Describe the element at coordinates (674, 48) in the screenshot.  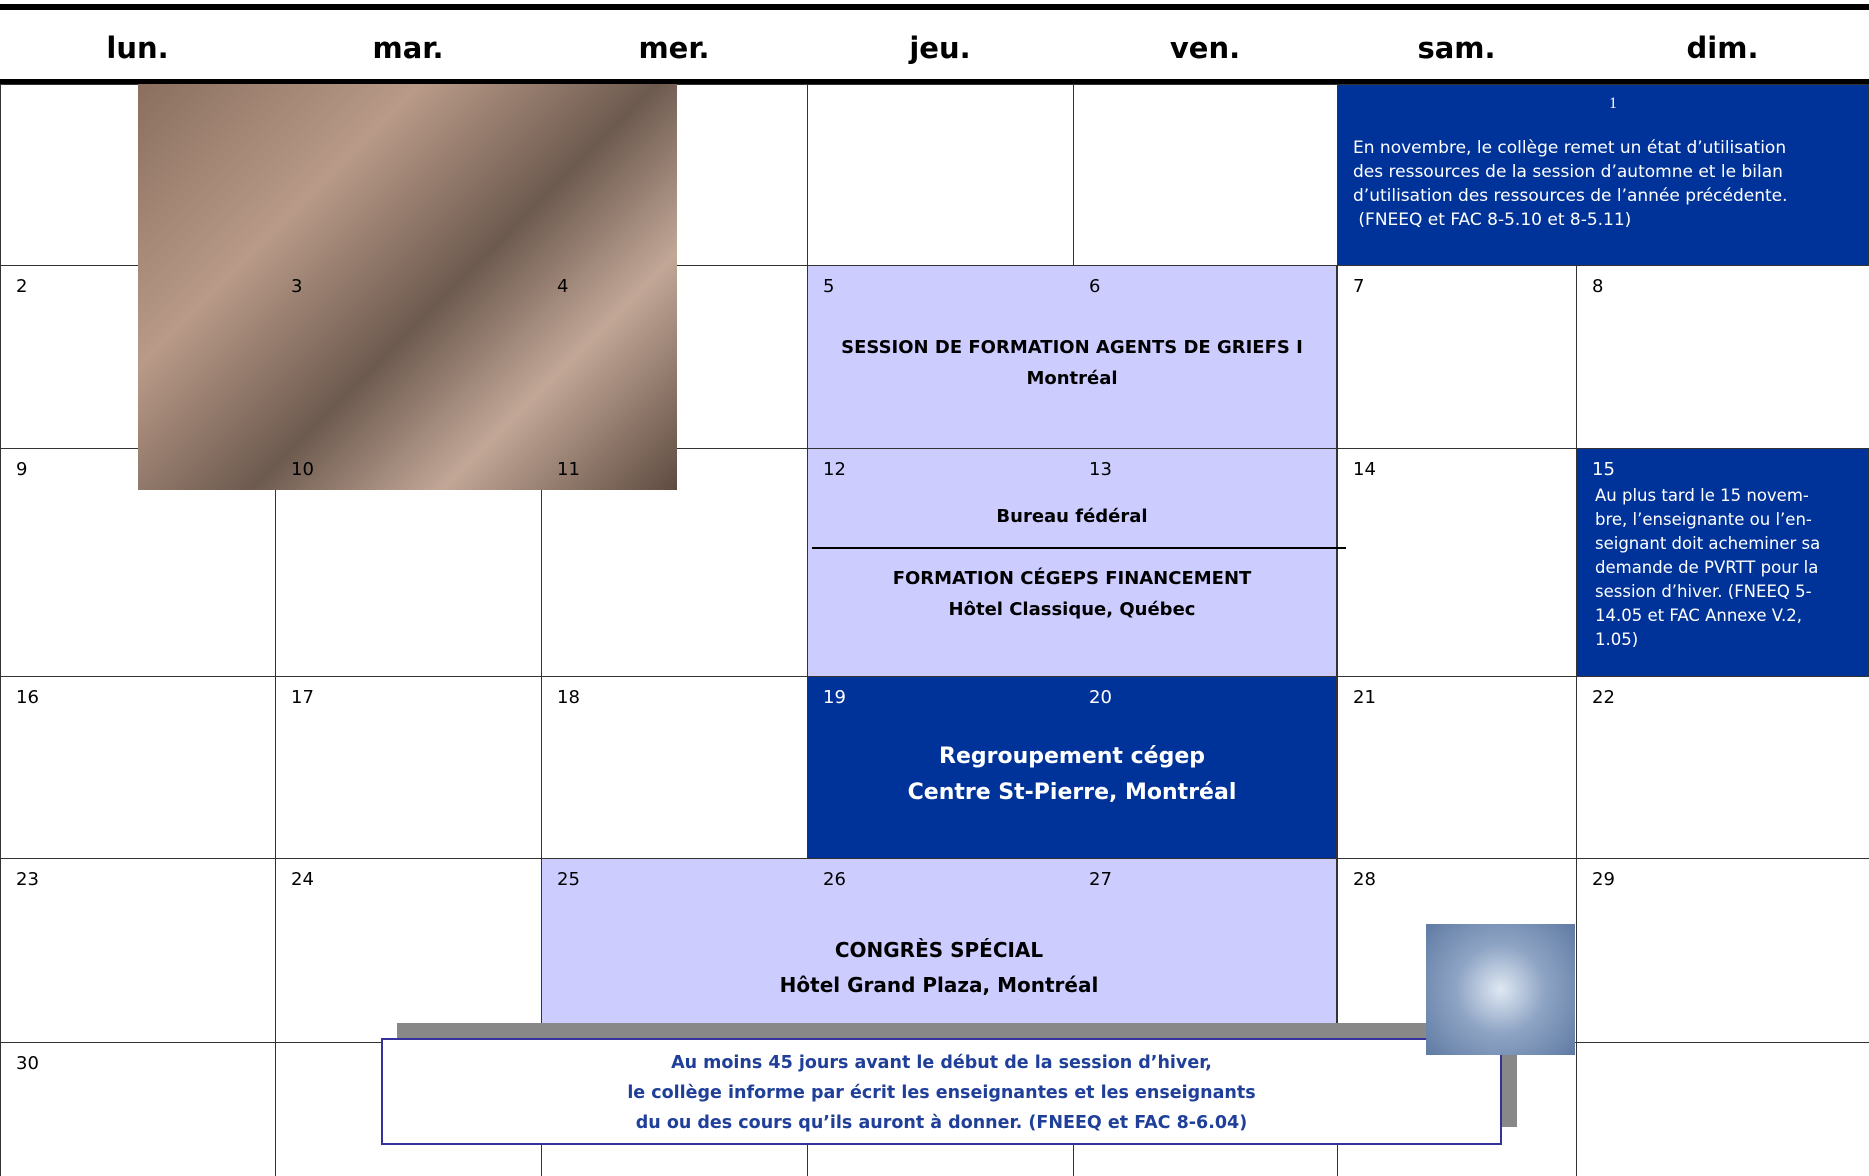
I see `weekday: mer.` at that location.